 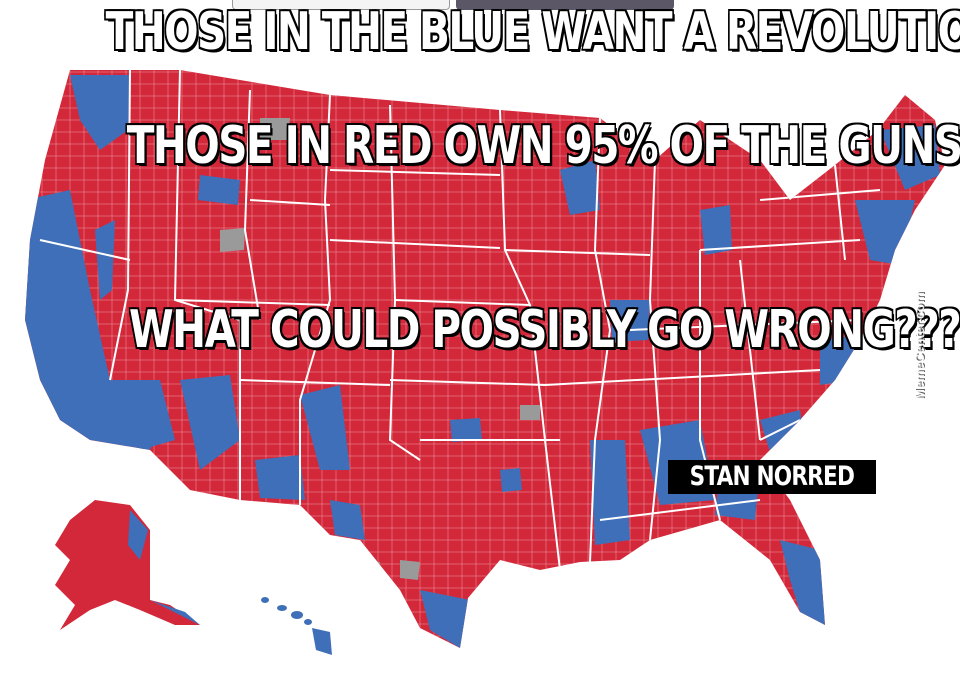 I want to click on watermark: MemeCenter.com, so click(x=919, y=346).